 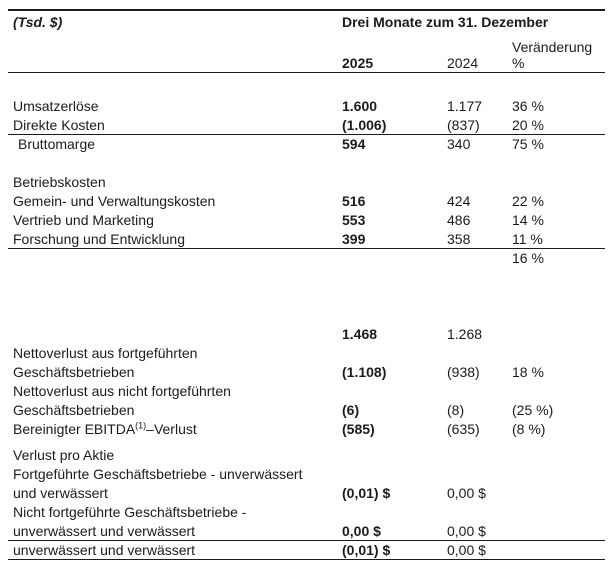 I want to click on value-2025: (585), so click(x=358, y=429).